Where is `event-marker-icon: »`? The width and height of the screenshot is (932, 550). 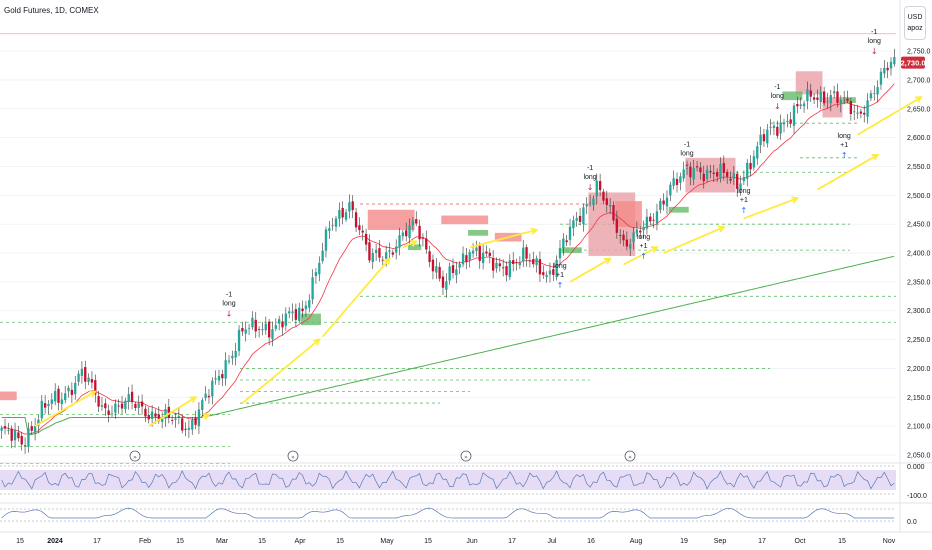
event-marker-icon: » is located at coordinates (630, 456).